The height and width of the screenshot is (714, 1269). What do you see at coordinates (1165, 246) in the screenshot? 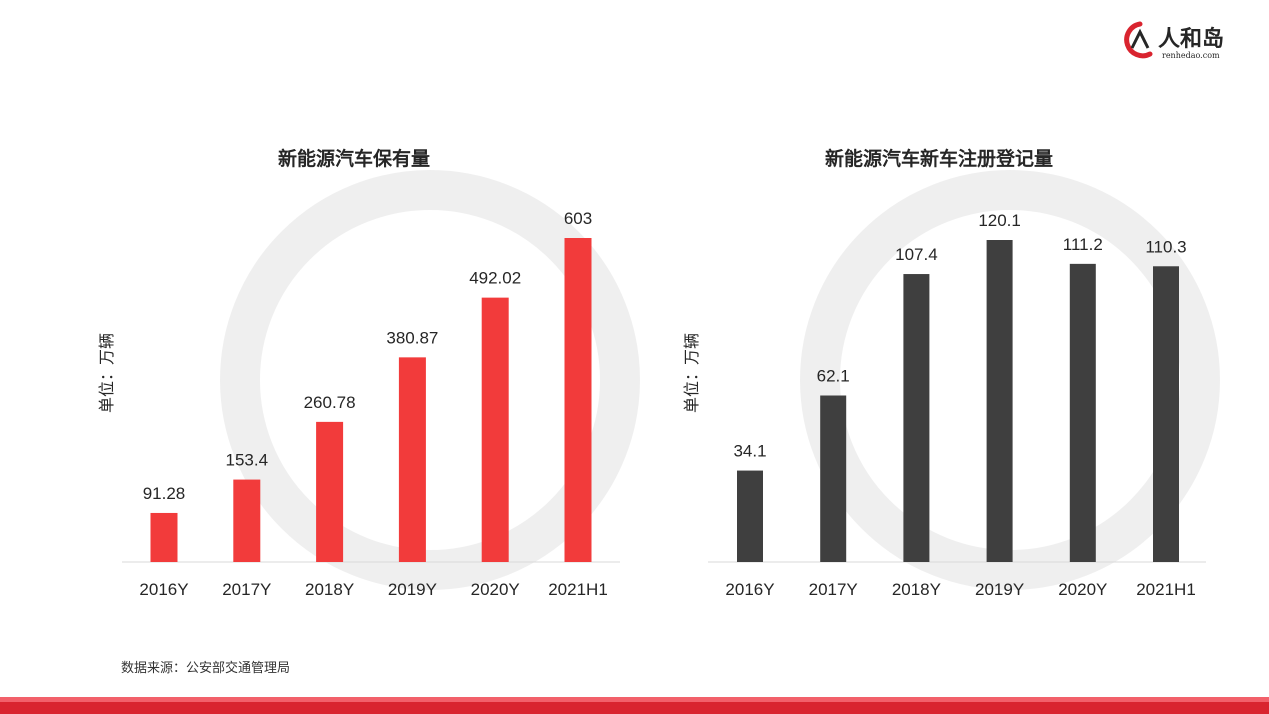
I see `data-label: 110.3` at bounding box center [1165, 246].